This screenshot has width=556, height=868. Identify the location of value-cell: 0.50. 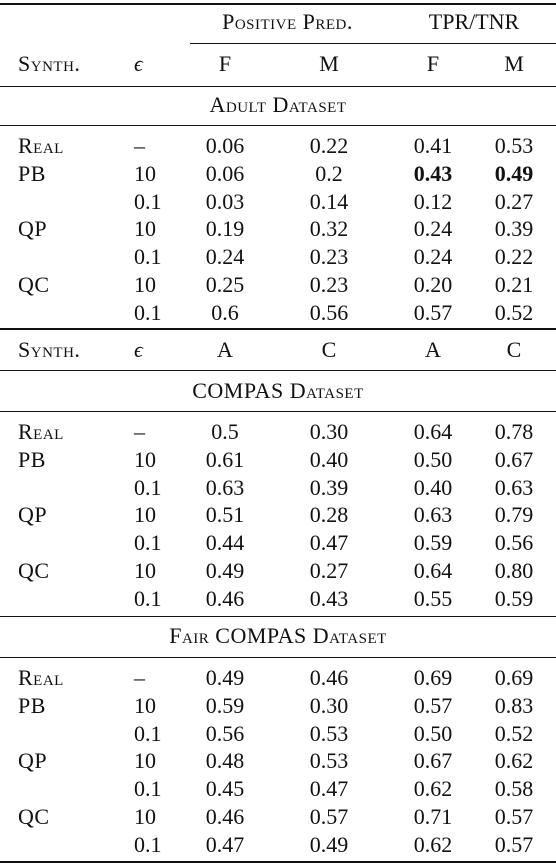
(433, 733).